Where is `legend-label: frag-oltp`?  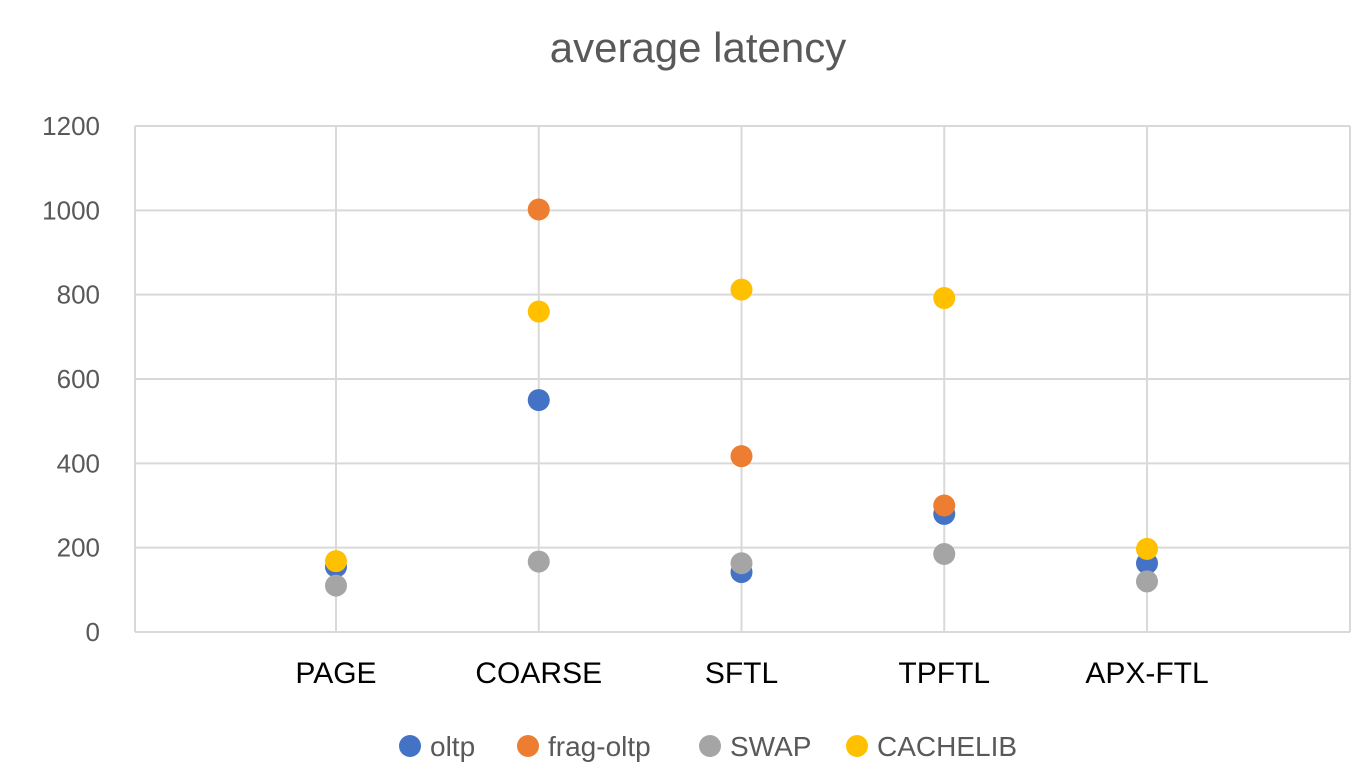 legend-label: frag-oltp is located at coordinates (599, 746).